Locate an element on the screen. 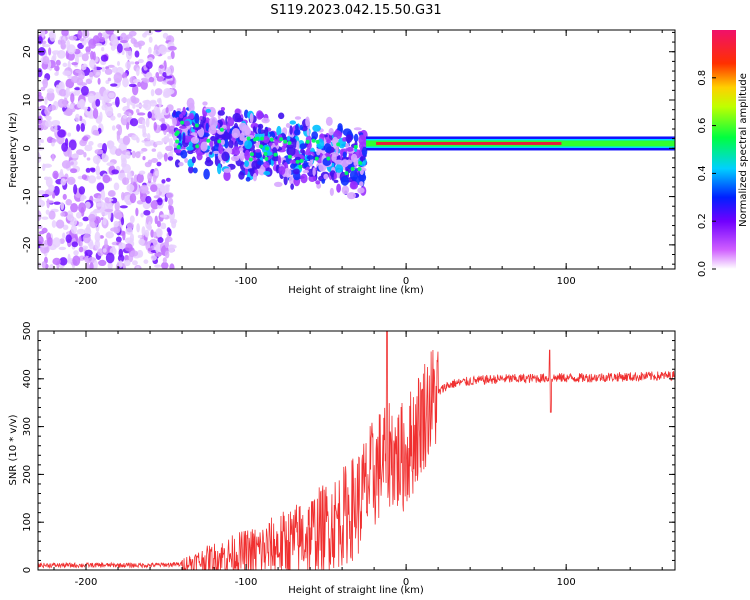 Image resolution: width=750 pixels, height=600 pixels. spectrum-x-tick-label: -100 is located at coordinates (246, 281).